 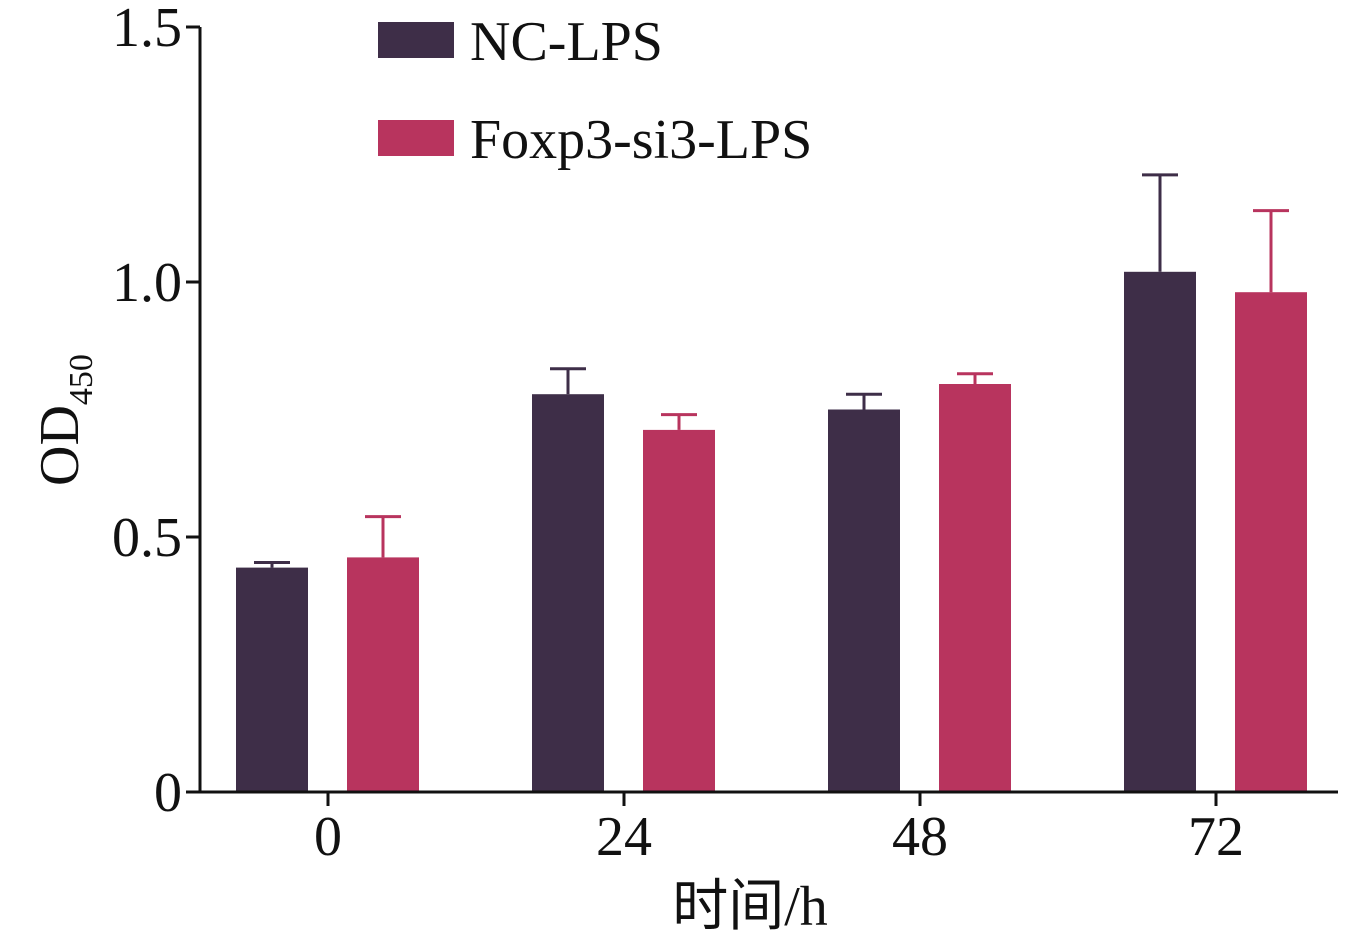 I want to click on x-tick-label: 0, so click(x=328, y=837).